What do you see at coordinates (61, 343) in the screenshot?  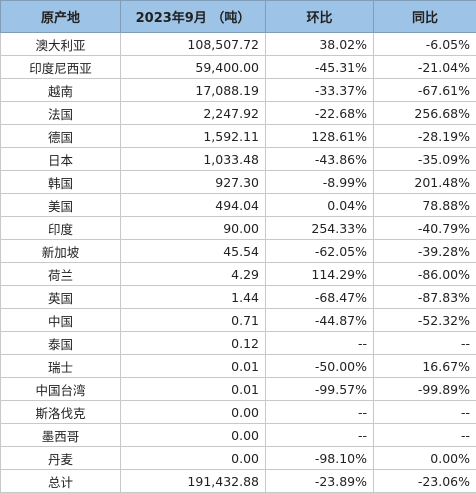 I see `cell-origin: 泰国` at bounding box center [61, 343].